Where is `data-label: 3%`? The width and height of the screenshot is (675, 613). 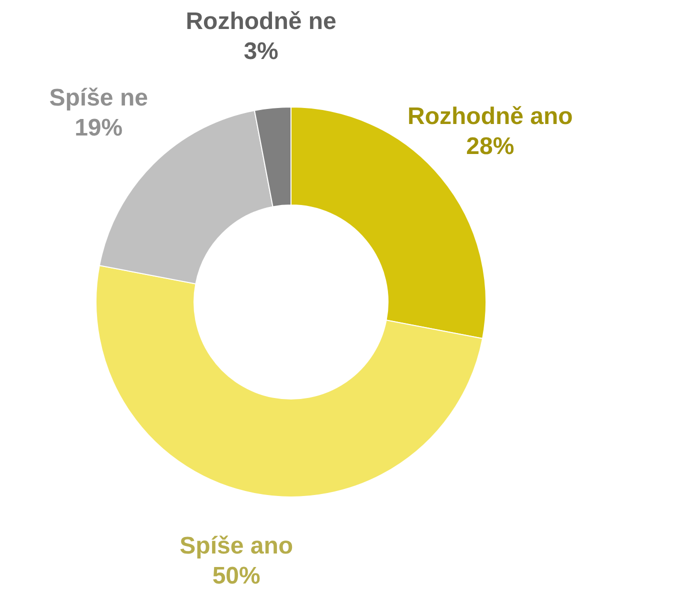 data-label: 3% is located at coordinates (261, 52).